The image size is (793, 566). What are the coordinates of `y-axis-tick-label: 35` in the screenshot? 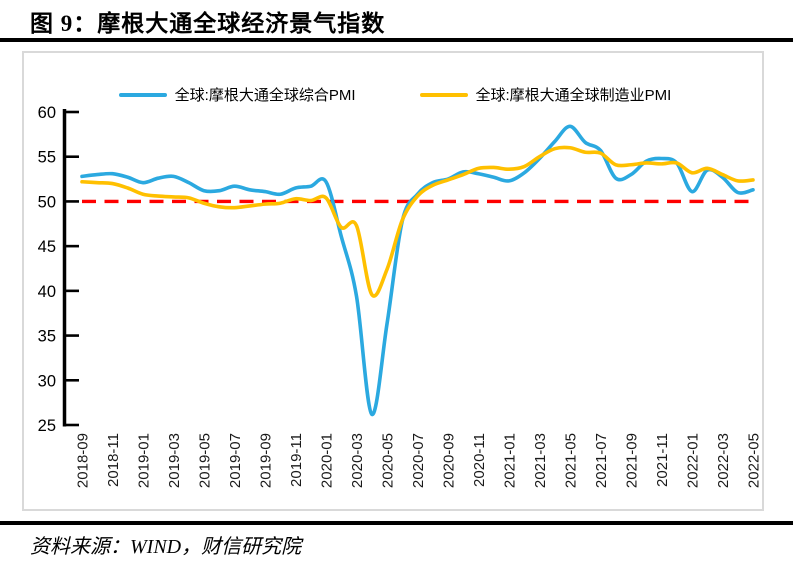 It's located at (47, 337).